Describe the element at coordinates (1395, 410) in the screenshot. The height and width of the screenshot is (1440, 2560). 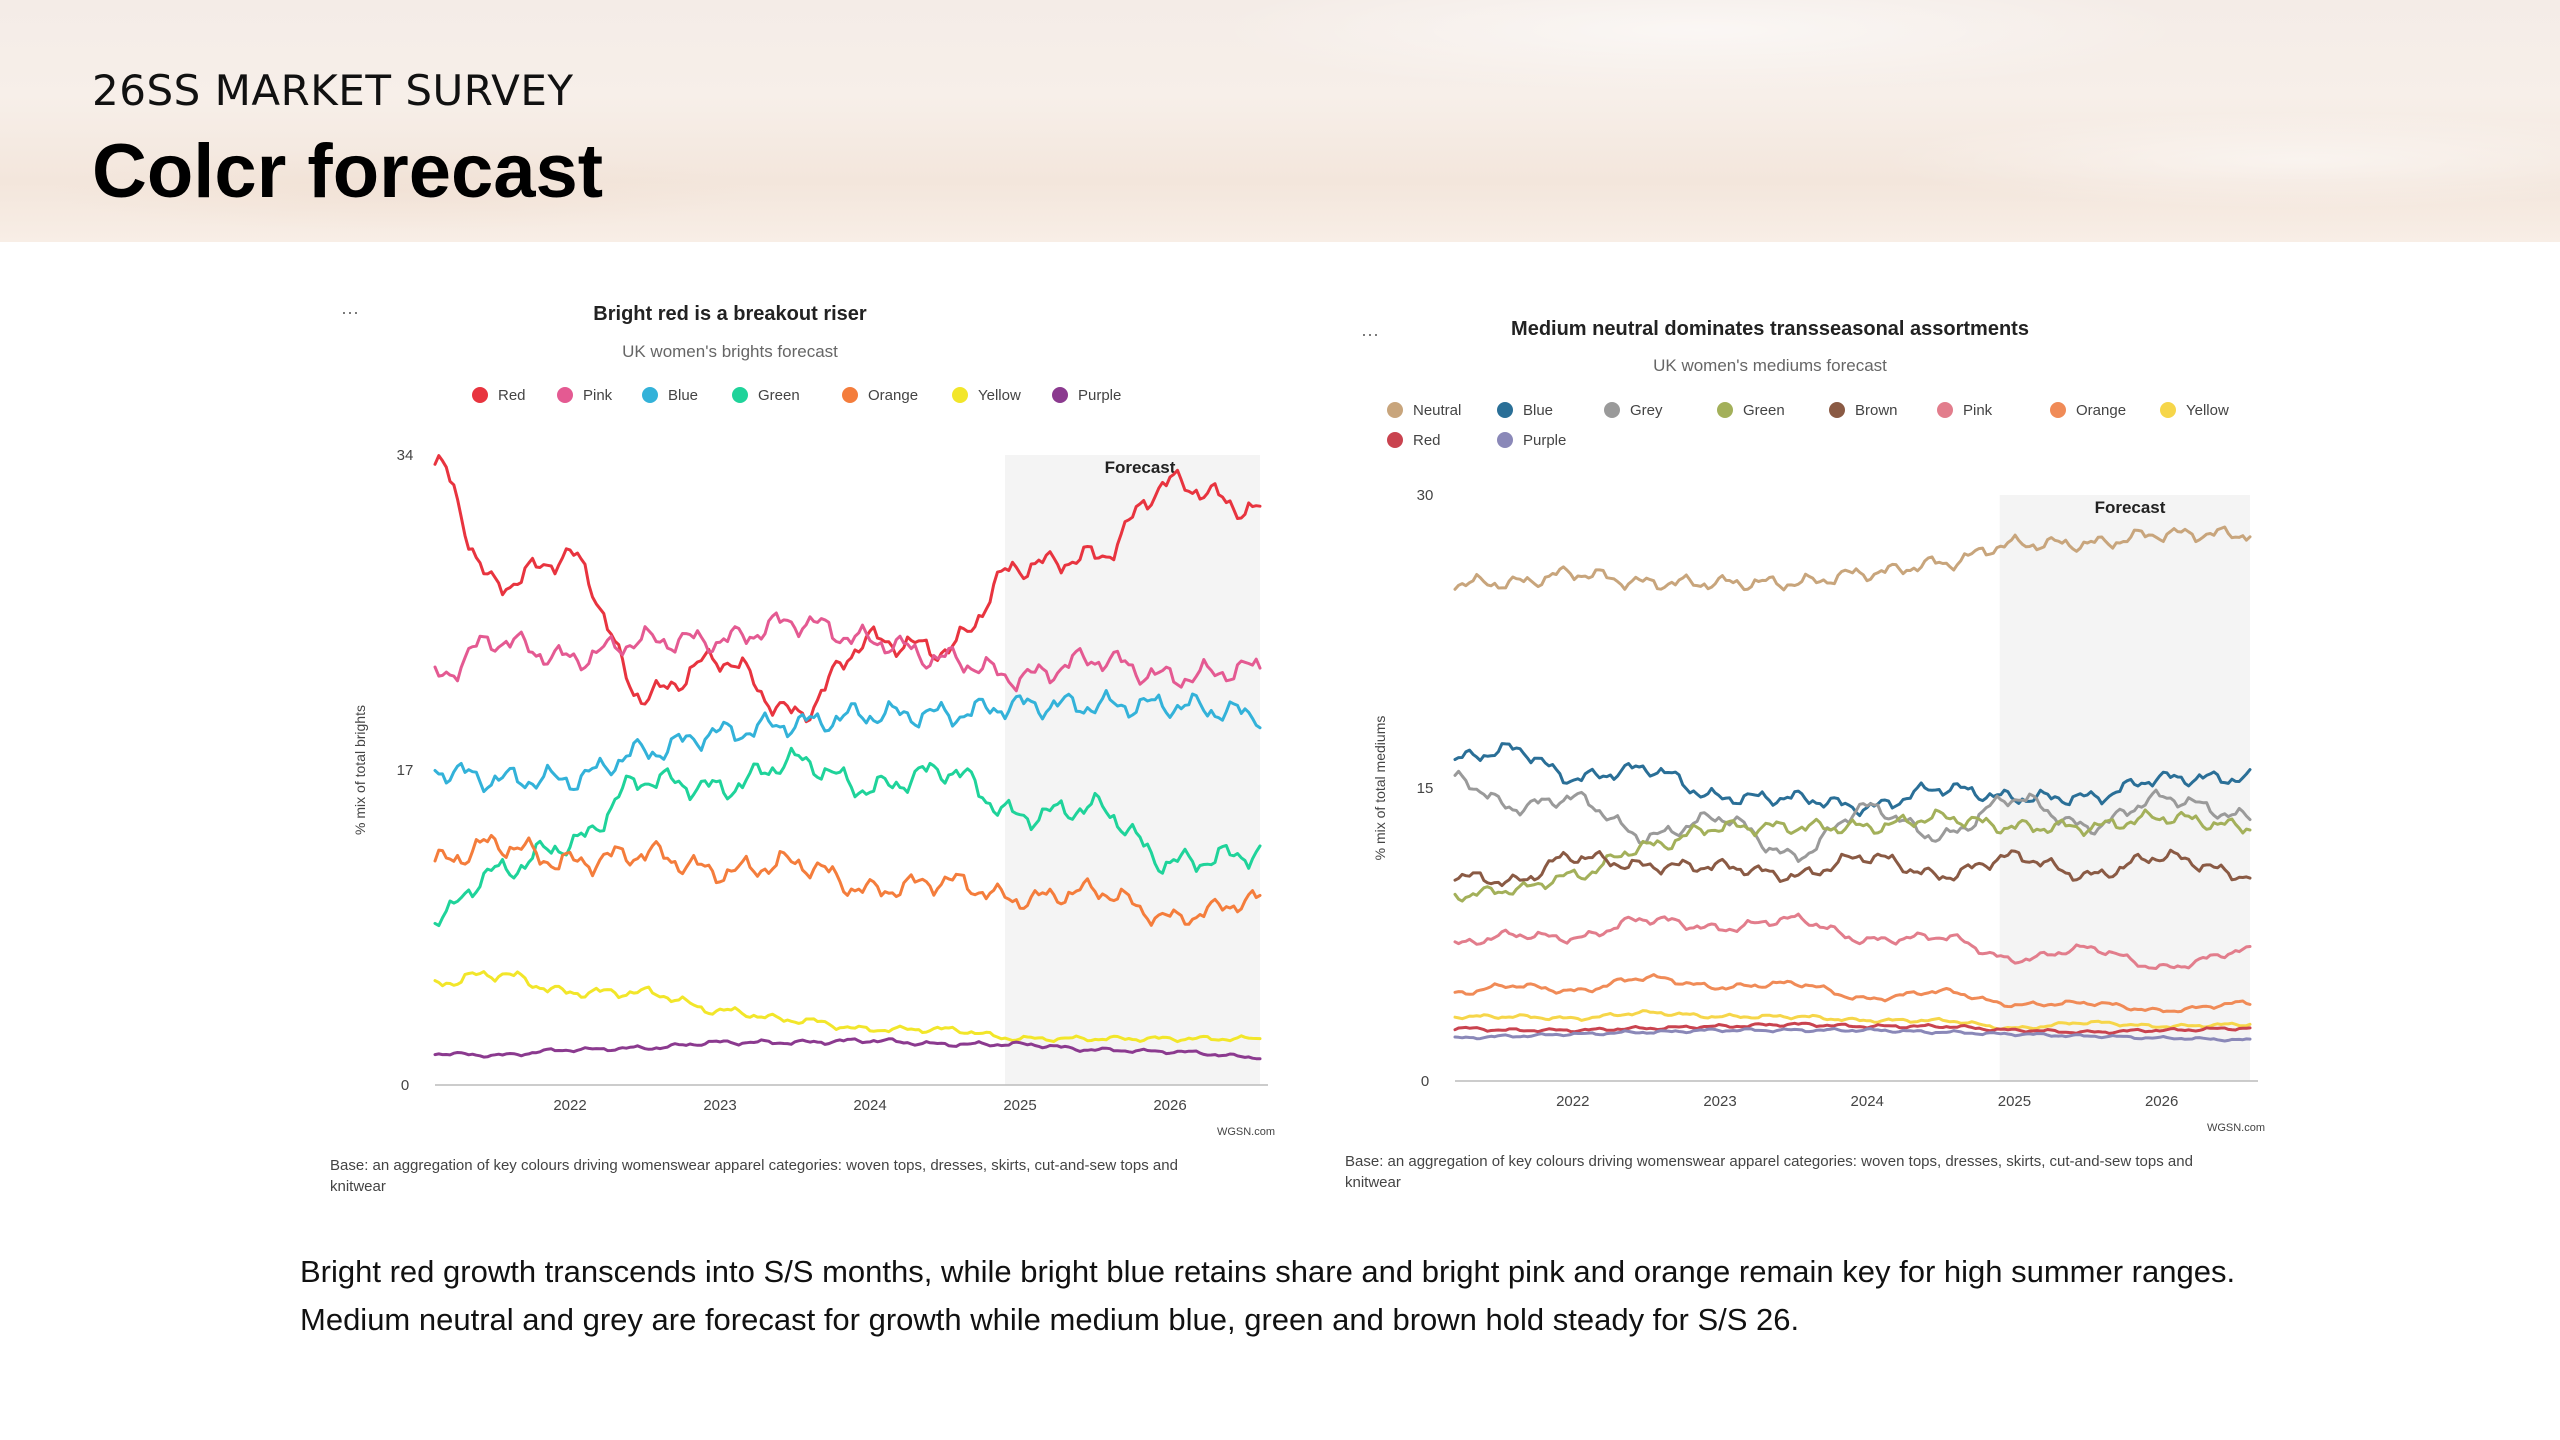
I see `legend-marker-neutral` at that location.